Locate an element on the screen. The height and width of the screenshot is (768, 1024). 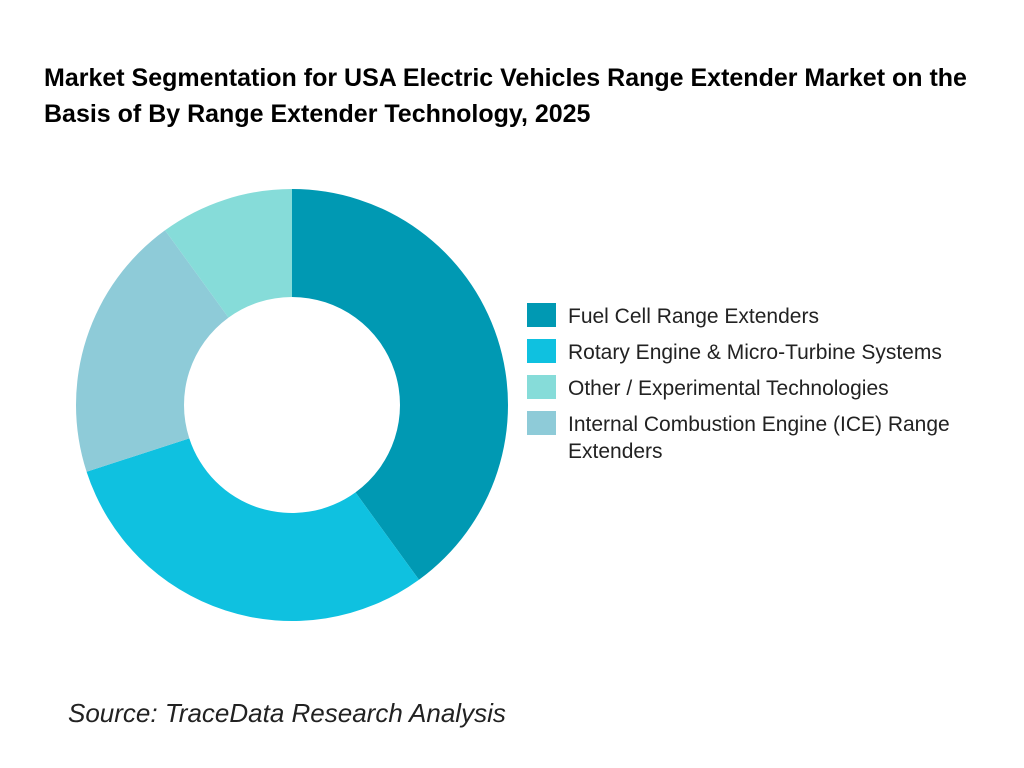
legend-item: Fuel Cell Range Extenders is located at coordinates (775, 316).